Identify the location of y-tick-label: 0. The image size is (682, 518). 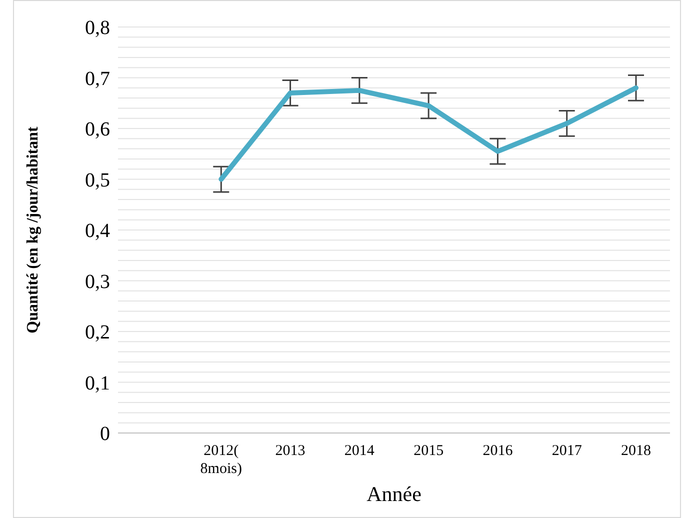
(105, 434).